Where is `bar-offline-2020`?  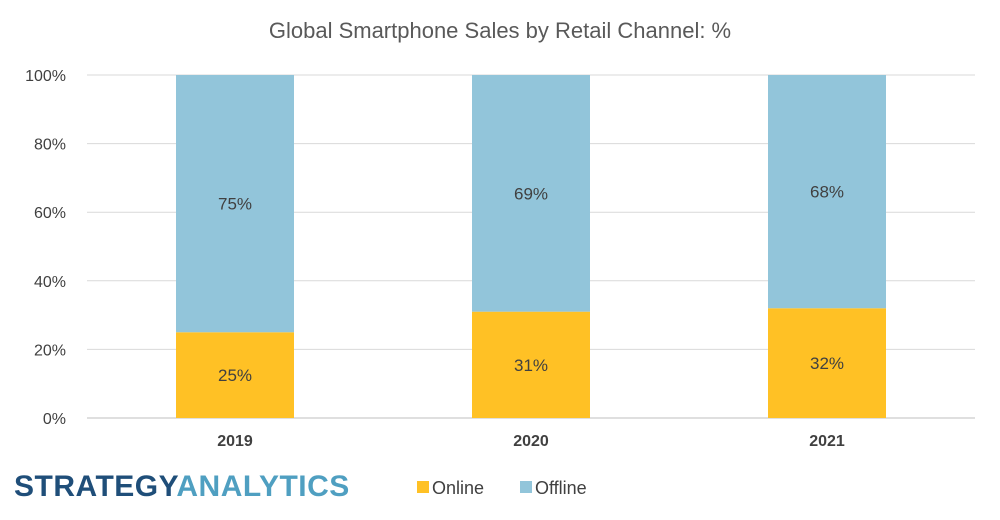
bar-offline-2020 is located at coordinates (531, 193).